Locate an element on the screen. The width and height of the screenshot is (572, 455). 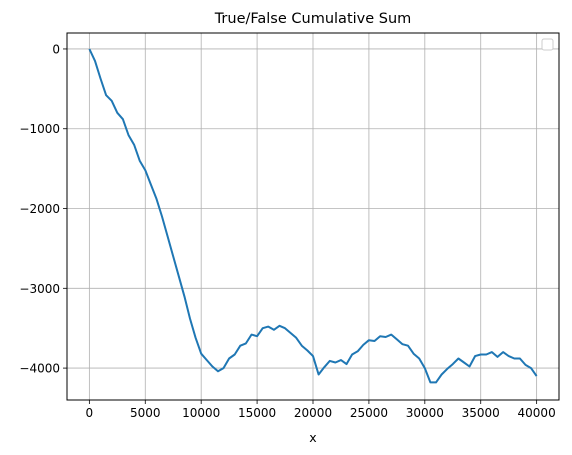
x-tick-label: 0 is located at coordinates (90, 413).